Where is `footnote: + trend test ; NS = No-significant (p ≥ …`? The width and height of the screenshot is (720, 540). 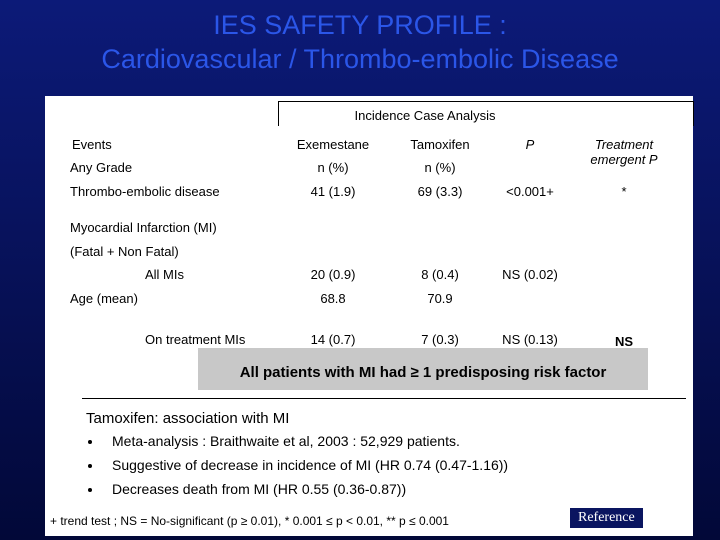
footnote: + trend test ; NS = No-significant (p ≥ … is located at coordinates (249, 521).